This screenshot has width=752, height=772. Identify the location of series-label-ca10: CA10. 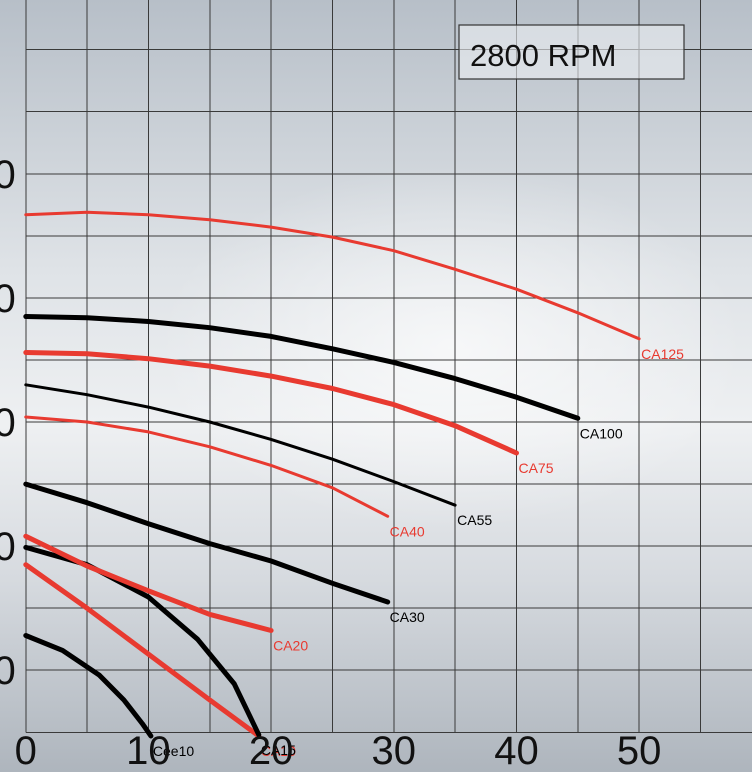
(278, 751).